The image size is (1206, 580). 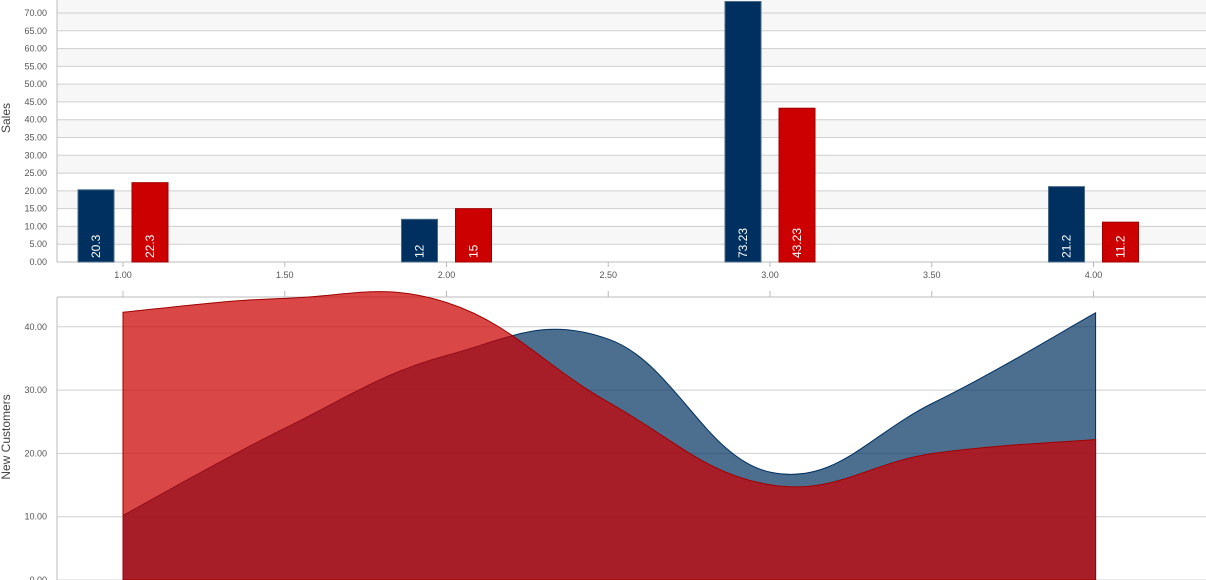 What do you see at coordinates (6, 436) in the screenshot?
I see `new-customers-axis-title: New Customers` at bounding box center [6, 436].